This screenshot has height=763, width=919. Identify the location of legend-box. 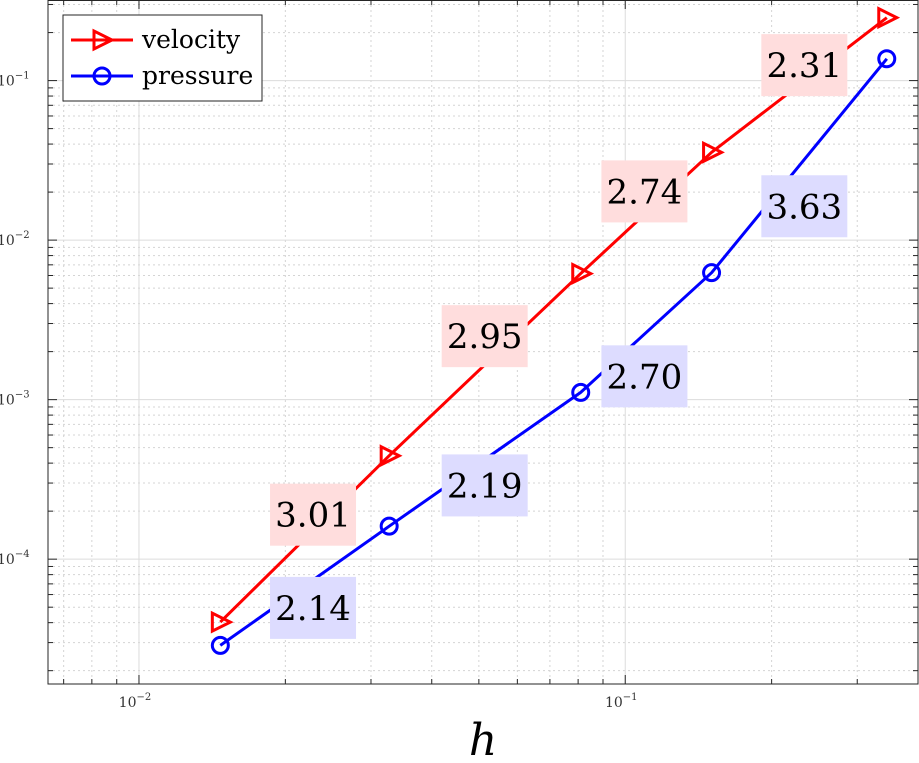
(162, 58).